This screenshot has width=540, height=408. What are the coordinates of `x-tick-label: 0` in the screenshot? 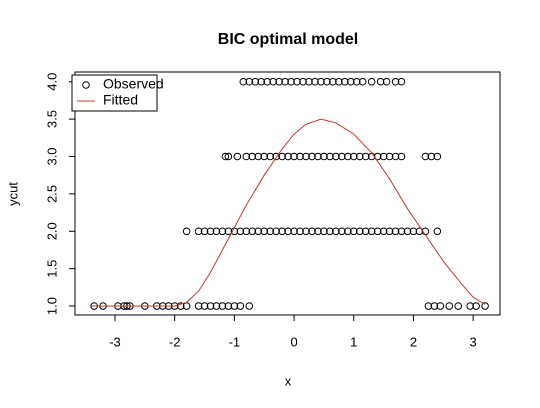 It's located at (293, 341).